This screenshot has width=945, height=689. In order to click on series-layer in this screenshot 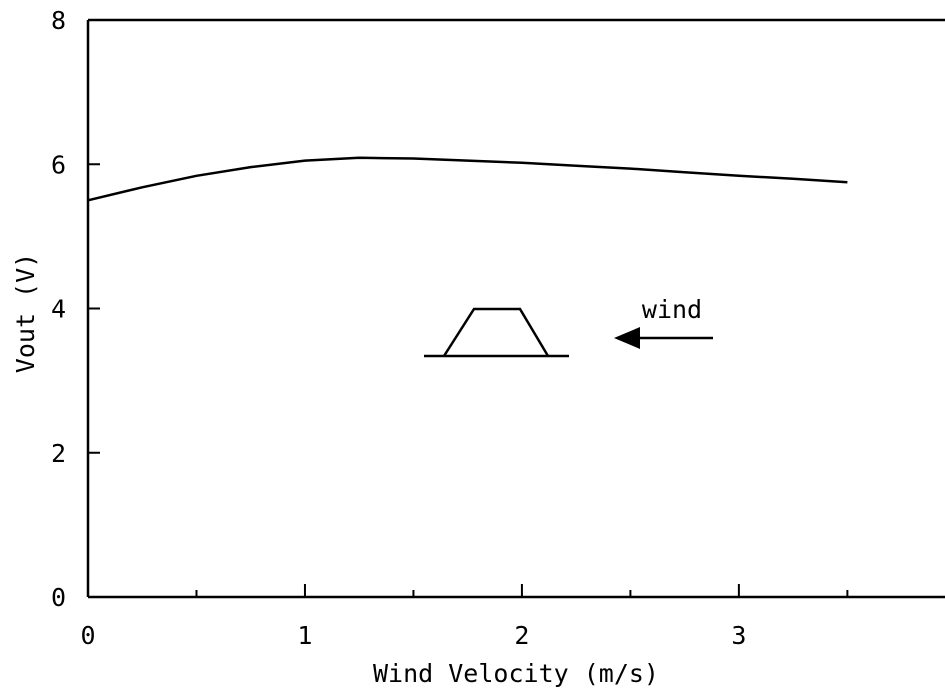, I will do `click(467, 179)`.